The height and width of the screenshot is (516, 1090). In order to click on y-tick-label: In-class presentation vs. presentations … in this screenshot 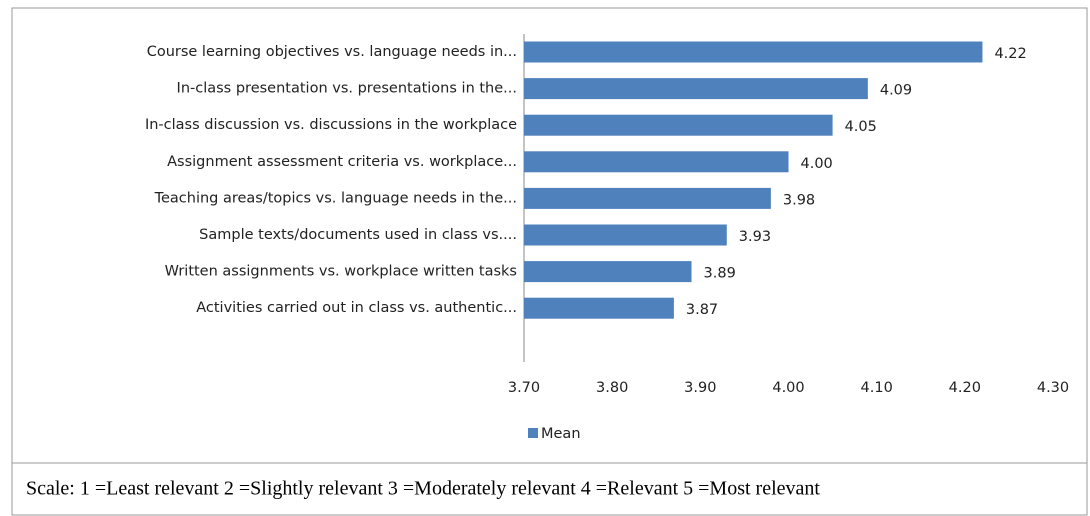, I will do `click(347, 89)`.